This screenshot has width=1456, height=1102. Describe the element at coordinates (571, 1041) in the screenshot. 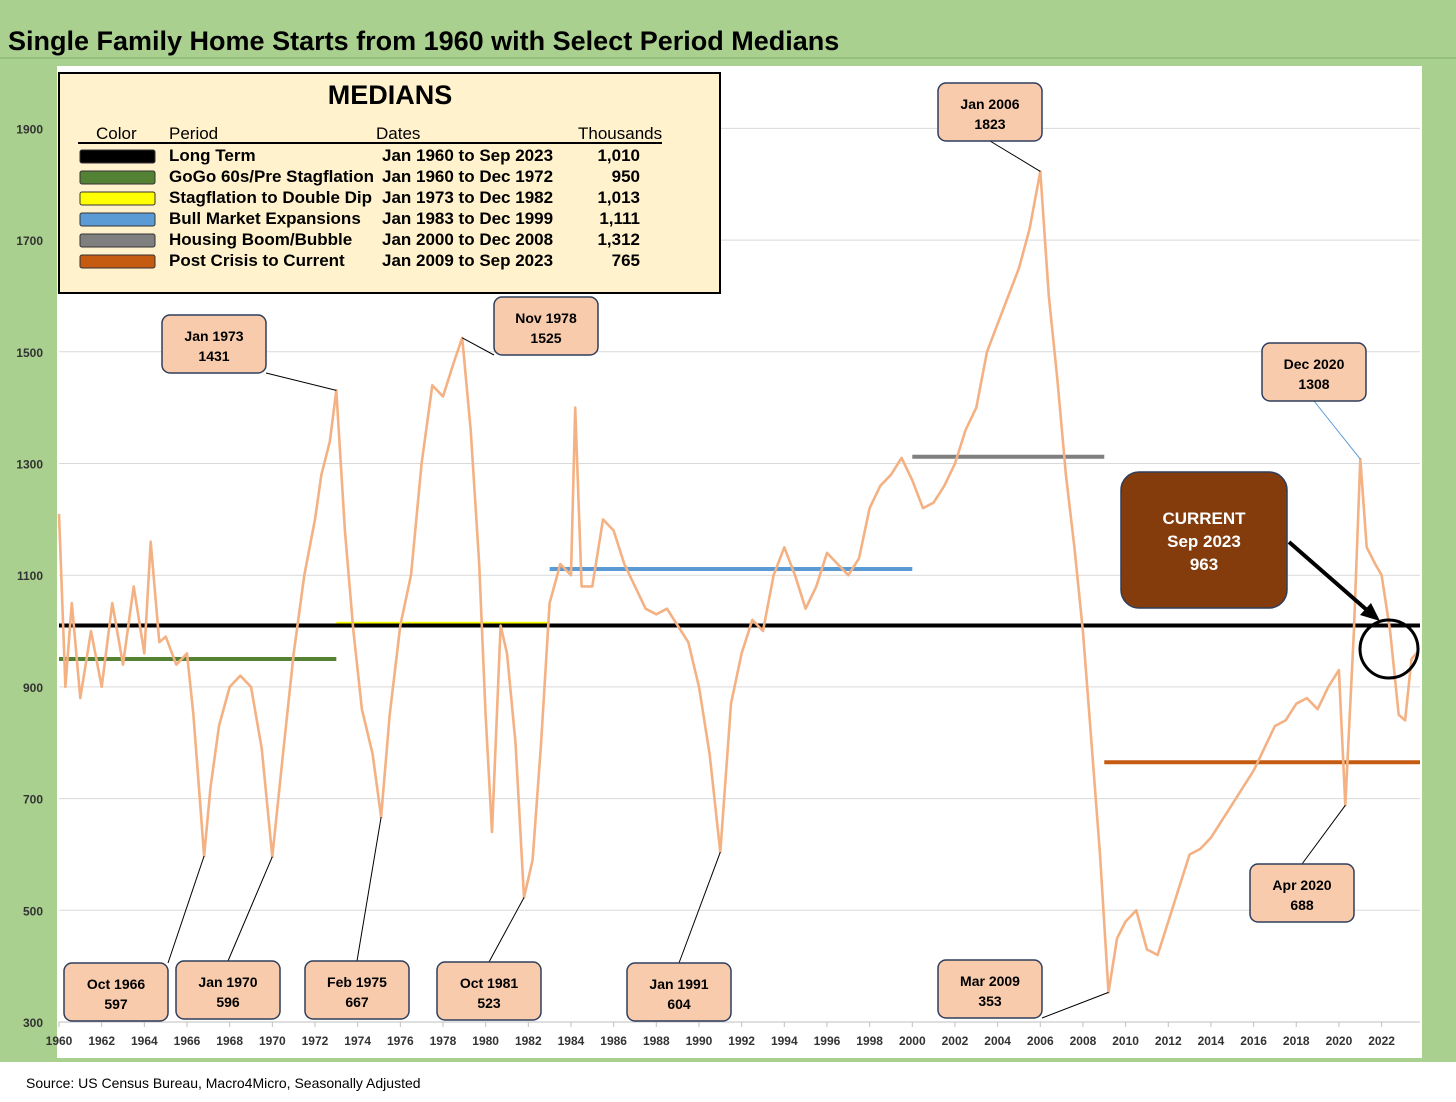

I see `x-tick-label: 1984` at that location.